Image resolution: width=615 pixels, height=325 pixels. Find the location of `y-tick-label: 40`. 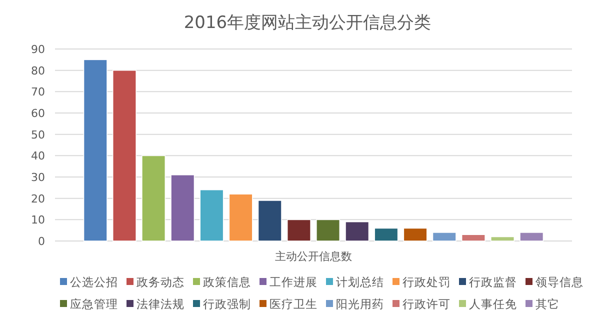

y-tick-label: 40 is located at coordinates (38, 156).